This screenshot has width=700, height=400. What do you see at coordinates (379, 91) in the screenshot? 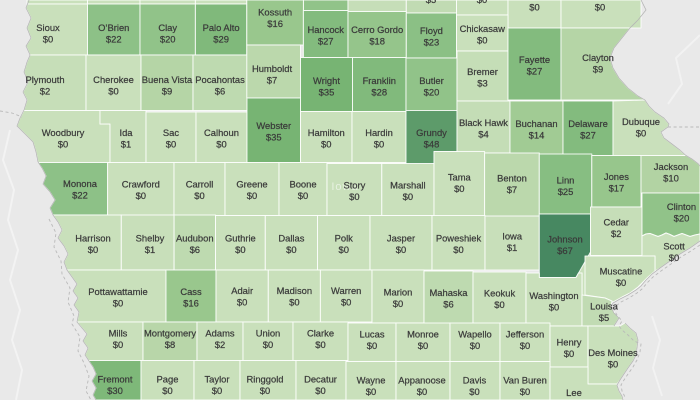
I see `svg-text: $28` at bounding box center [379, 91].